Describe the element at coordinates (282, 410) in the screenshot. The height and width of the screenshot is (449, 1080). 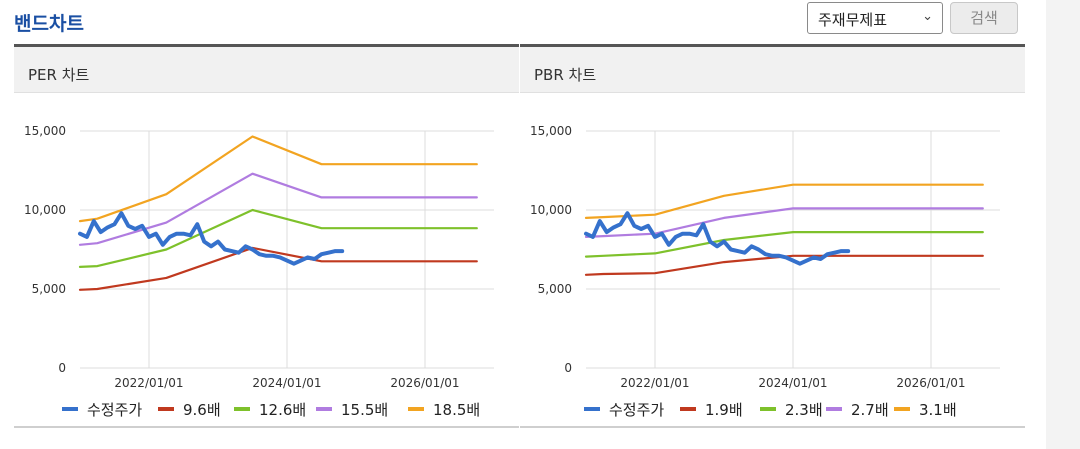
I see `legend-label: 12.6배` at that location.